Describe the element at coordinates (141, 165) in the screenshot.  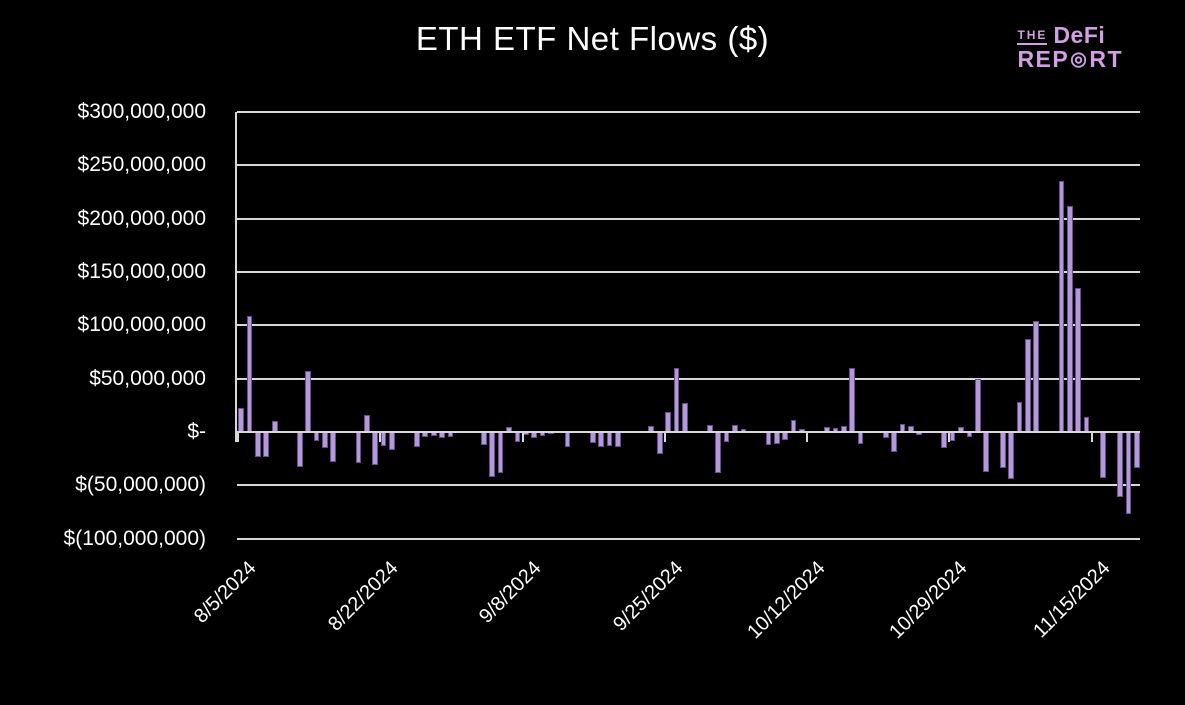
I see `y-axis-tick-label: $250,000,000` at that location.